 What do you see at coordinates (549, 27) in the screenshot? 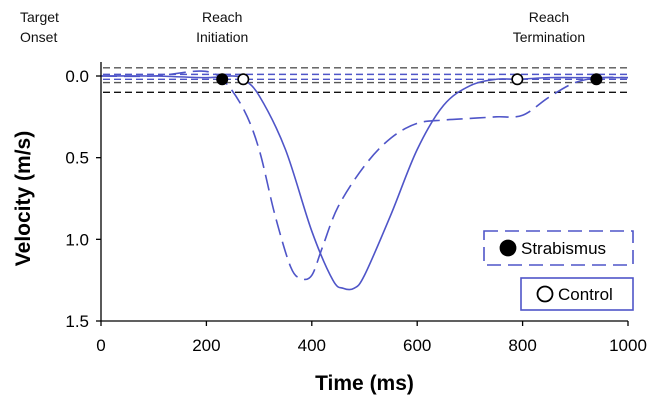
I see `annotation: Reach Termination` at bounding box center [549, 27].